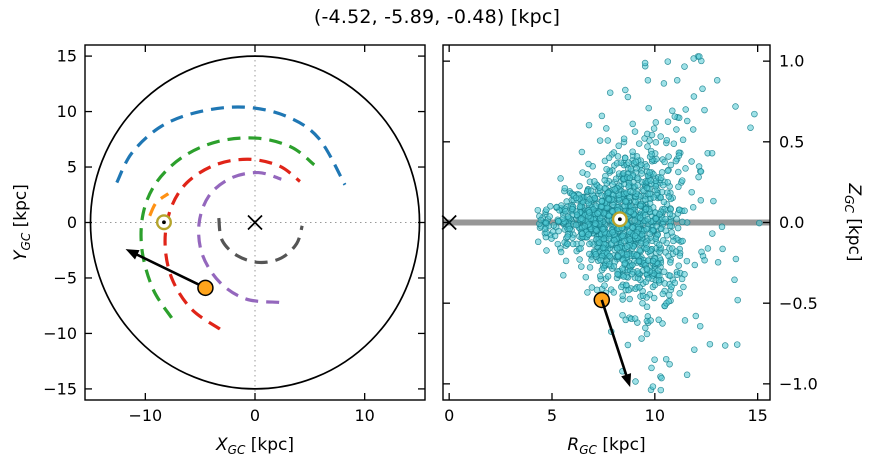  Describe the element at coordinates (145, 415) in the screenshot. I see `x-tick-label: −10` at that location.